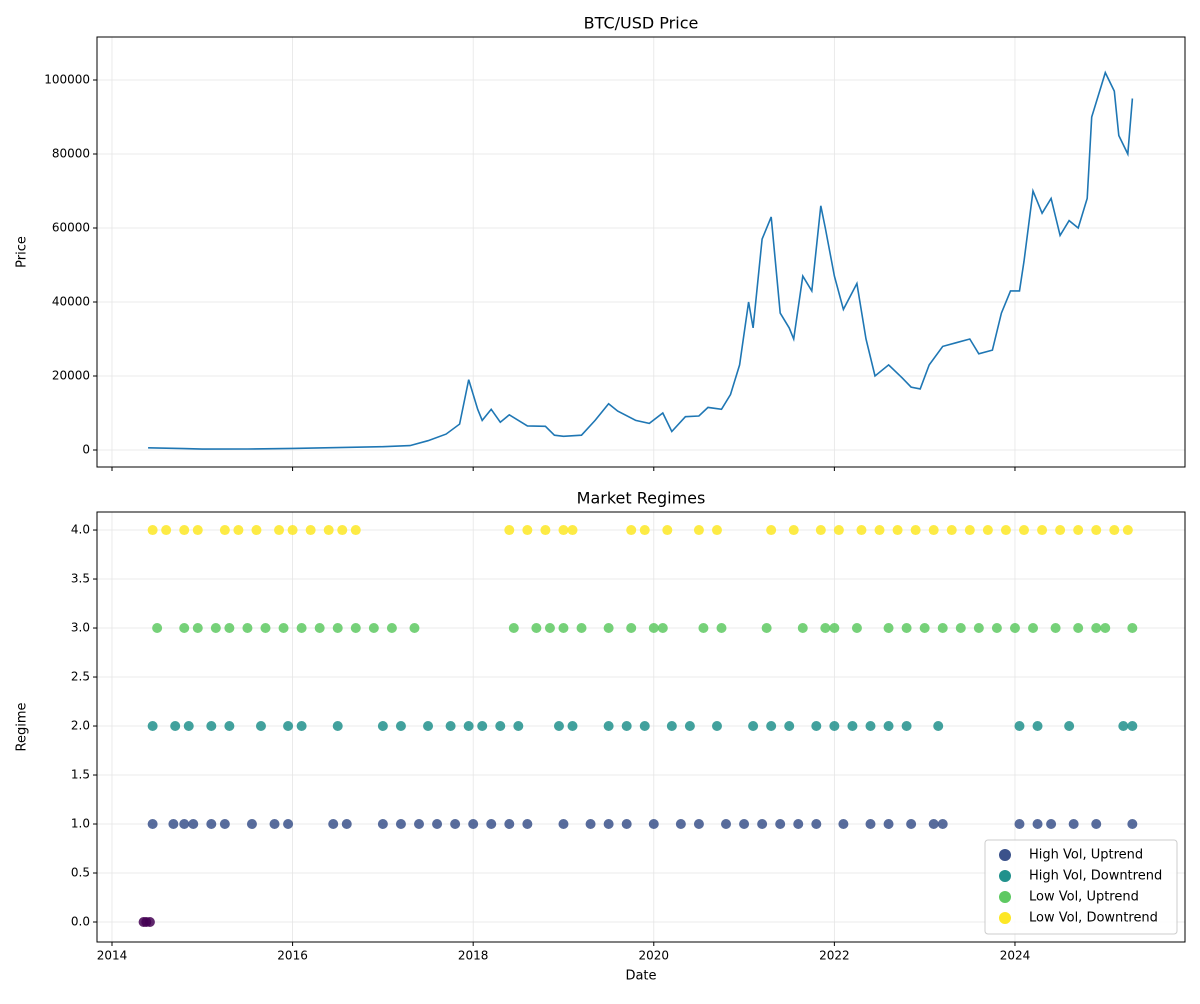  Describe the element at coordinates (1086, 855) in the screenshot. I see `legend-label: High Vol, Uptrend` at that location.